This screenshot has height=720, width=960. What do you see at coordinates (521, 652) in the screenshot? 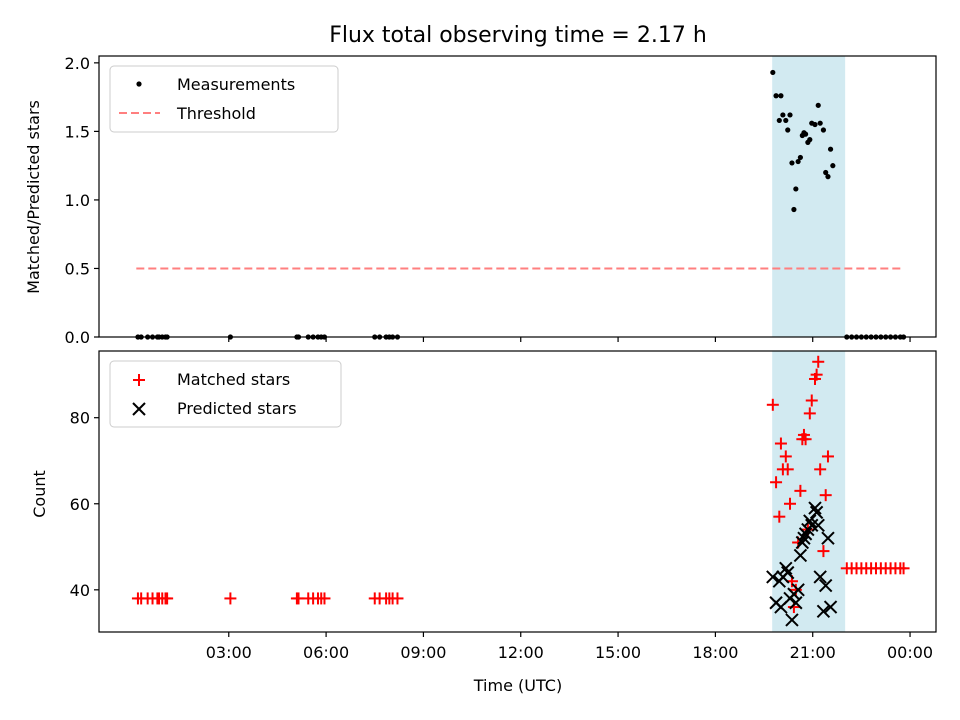
I see `bottom-x-tick-label: 12:00` at bounding box center [521, 652].